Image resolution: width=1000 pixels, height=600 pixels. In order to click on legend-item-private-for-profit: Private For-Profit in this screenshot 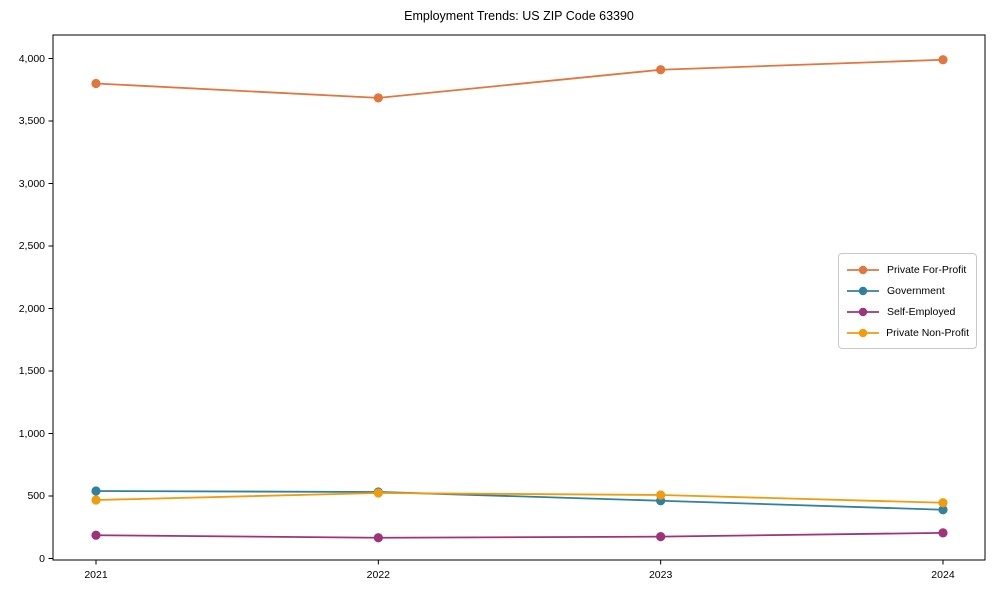, I will do `click(907, 269)`.